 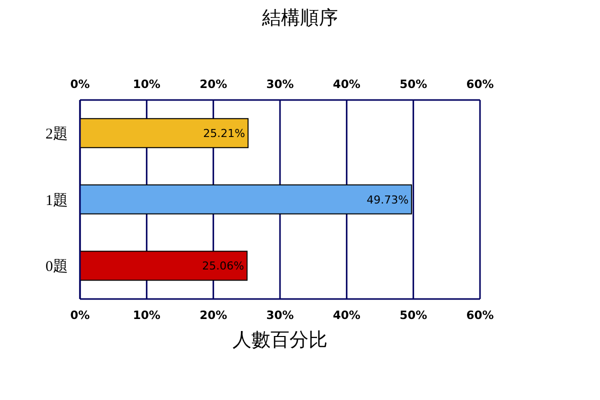 What do you see at coordinates (414, 84) in the screenshot?
I see `x2-tick-label: 50%` at bounding box center [414, 84].